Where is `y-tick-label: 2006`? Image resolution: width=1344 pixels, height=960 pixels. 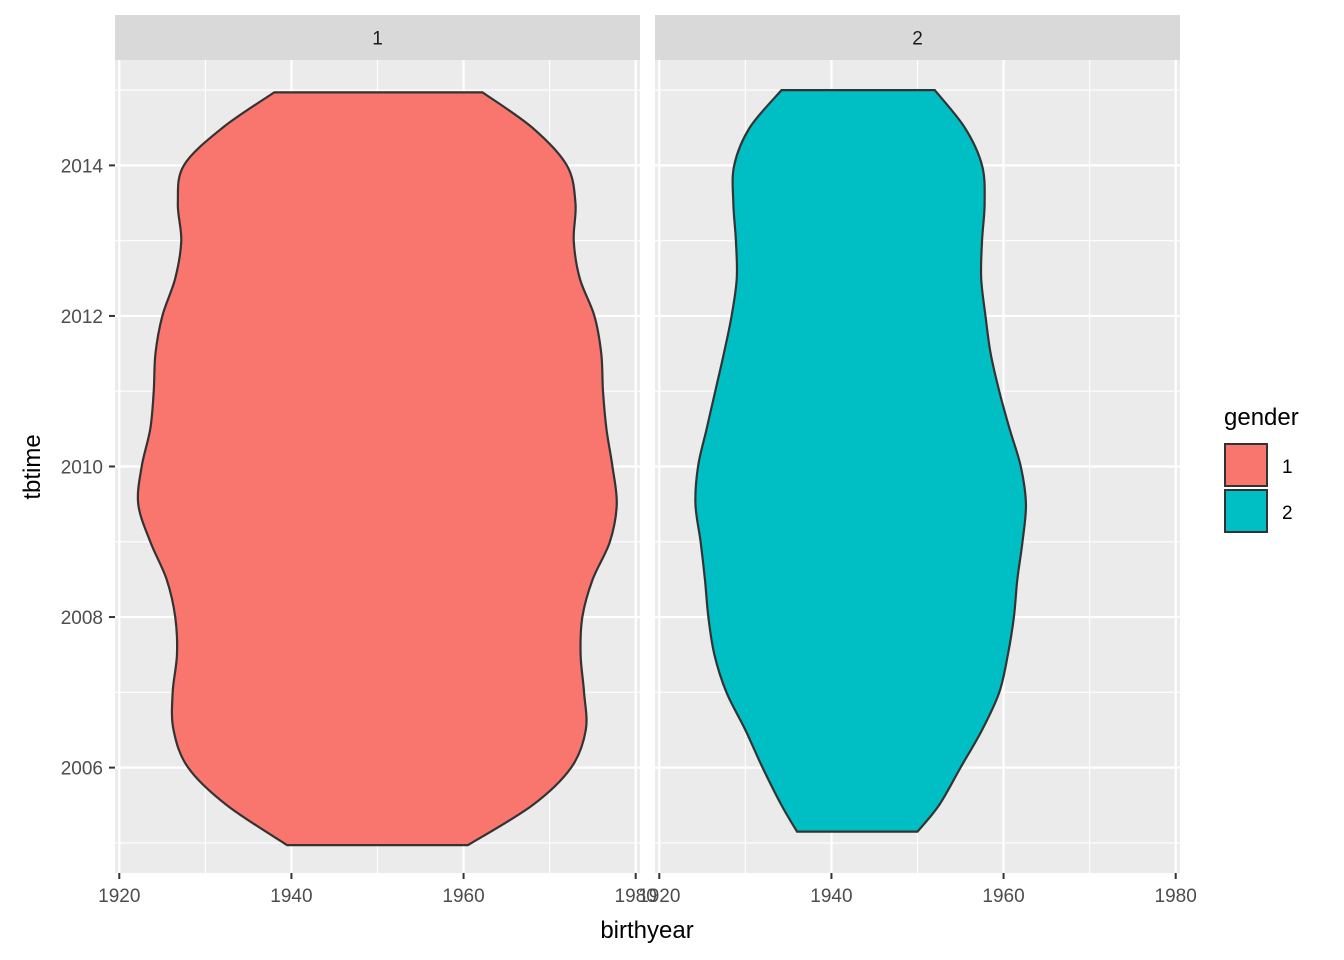
y-tick-label: 2006 is located at coordinates (82, 769).